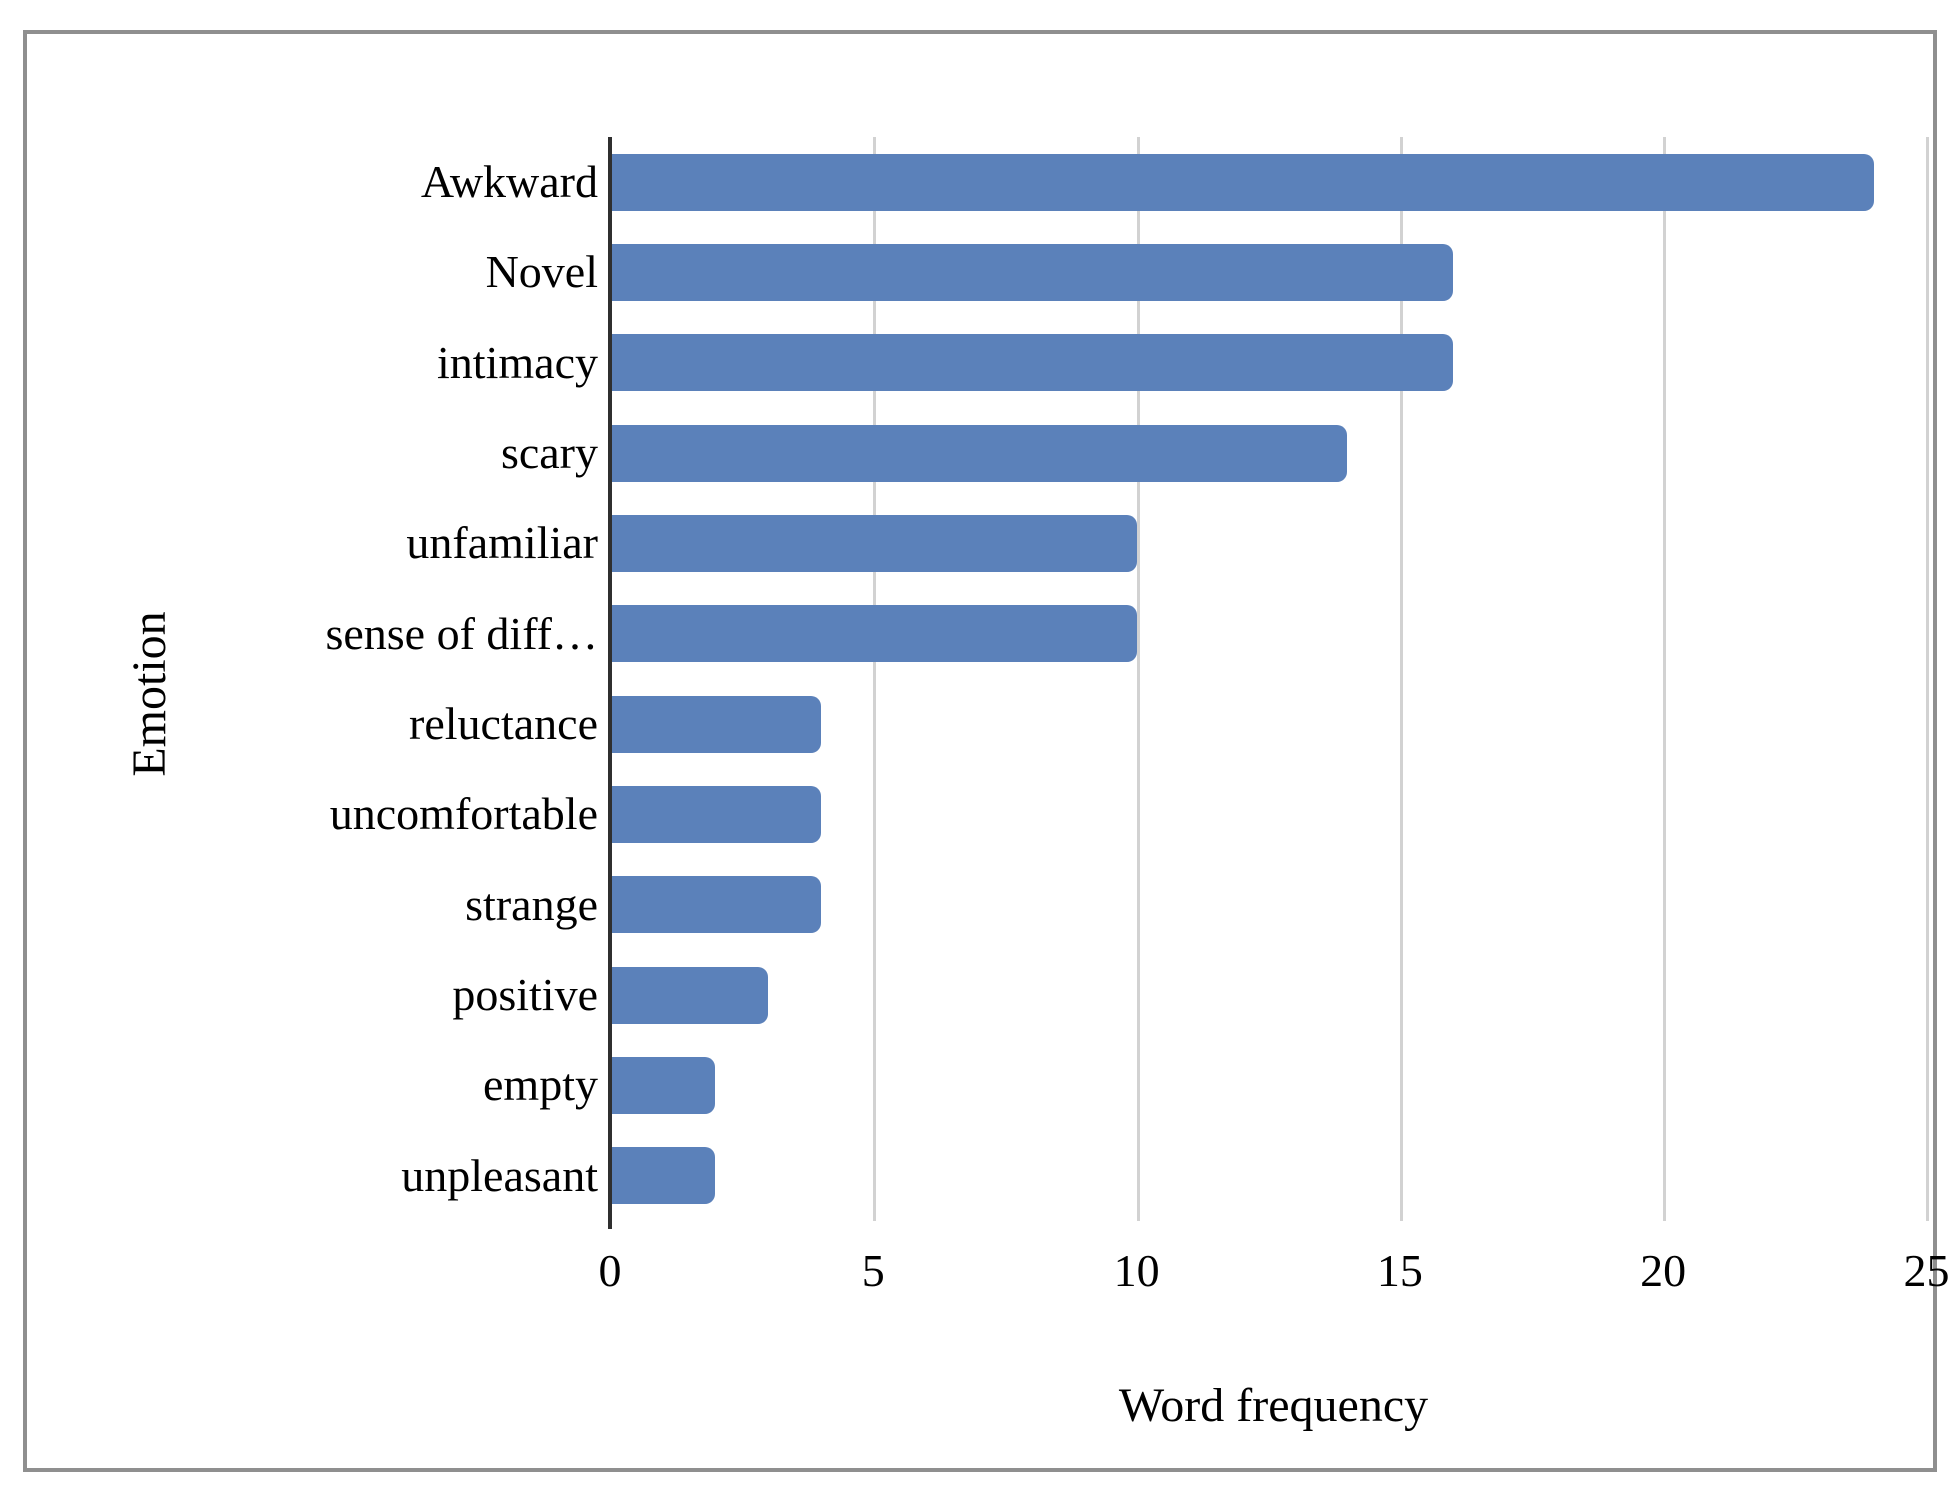 The image size is (1960, 1502). Describe the element at coordinates (327, 1176) in the screenshot. I see `category-label-row: unpleasant` at that location.